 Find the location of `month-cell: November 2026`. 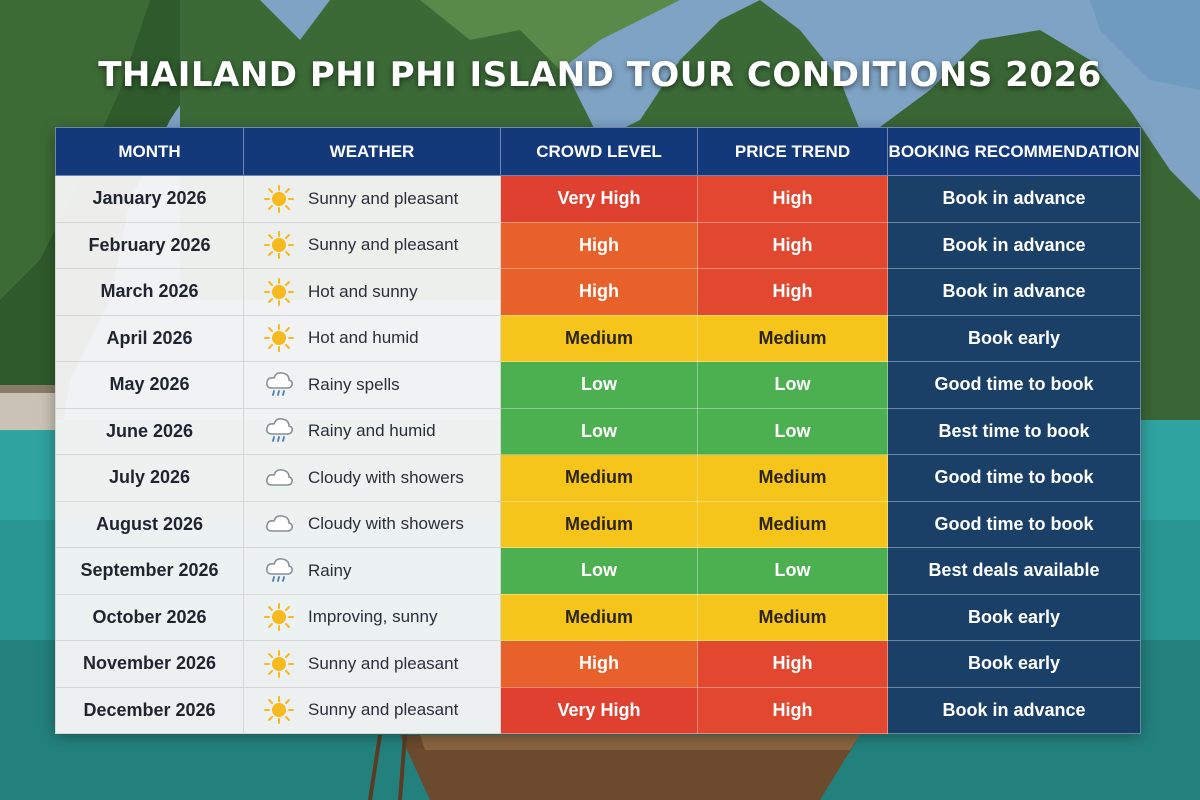

month-cell: November 2026 is located at coordinates (149, 664).